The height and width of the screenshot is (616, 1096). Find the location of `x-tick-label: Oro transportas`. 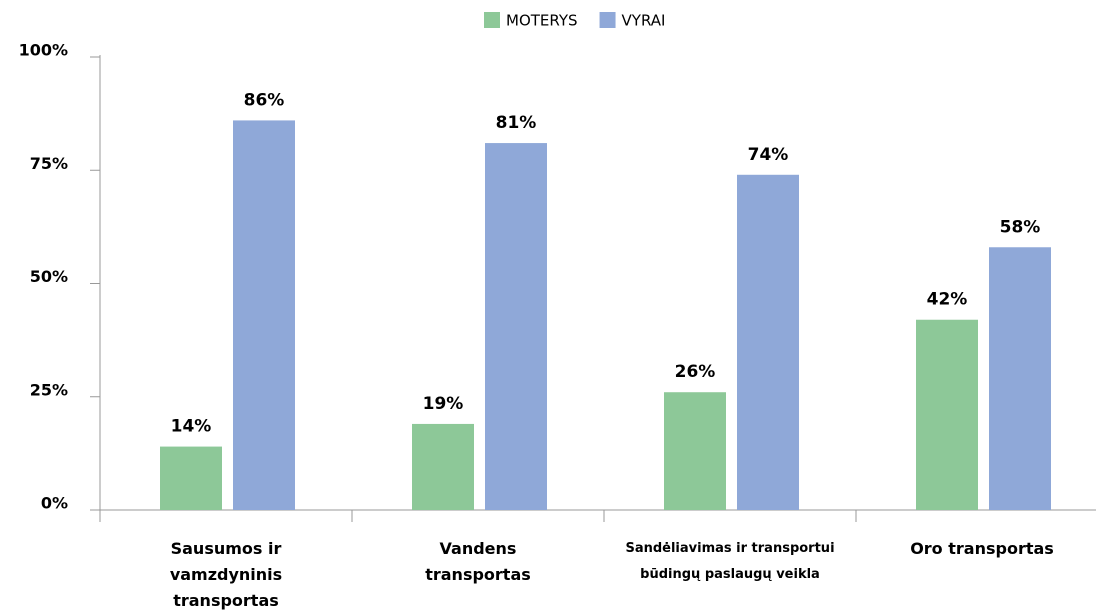

x-tick-label: Oro transportas is located at coordinates (982, 548).